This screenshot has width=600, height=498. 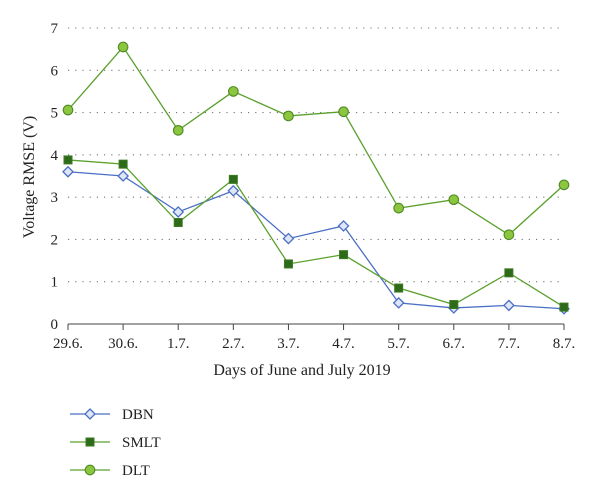 I want to click on y-tick-label: 0, so click(x=55, y=325).